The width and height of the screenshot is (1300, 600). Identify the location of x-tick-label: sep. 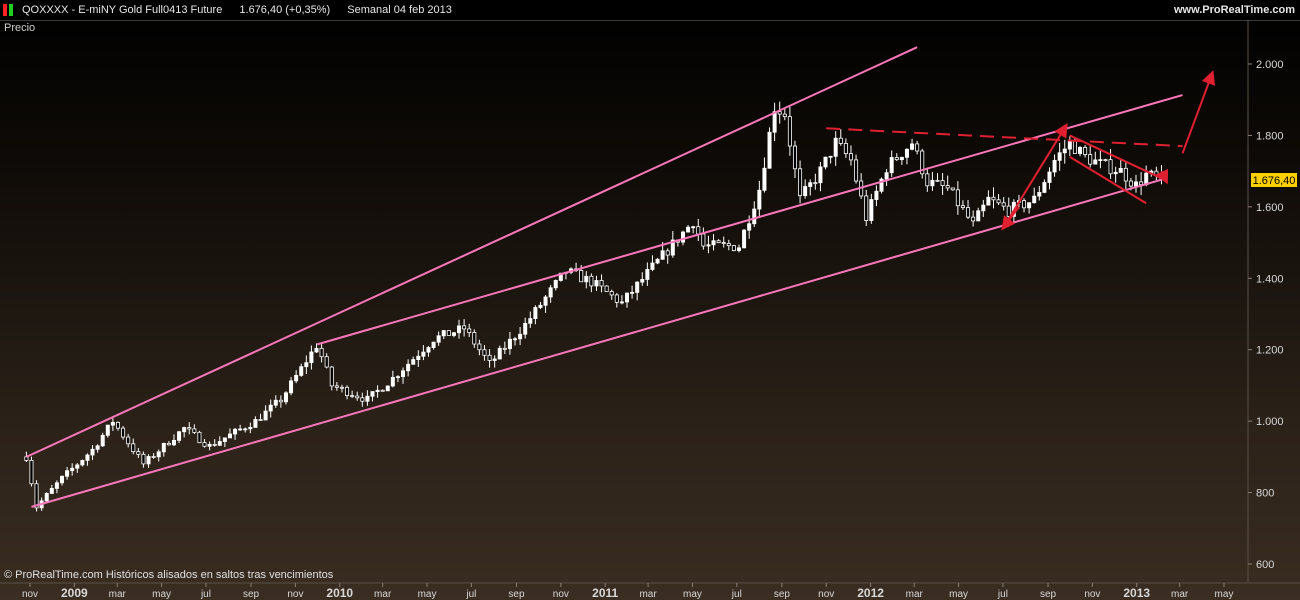
(782, 594).